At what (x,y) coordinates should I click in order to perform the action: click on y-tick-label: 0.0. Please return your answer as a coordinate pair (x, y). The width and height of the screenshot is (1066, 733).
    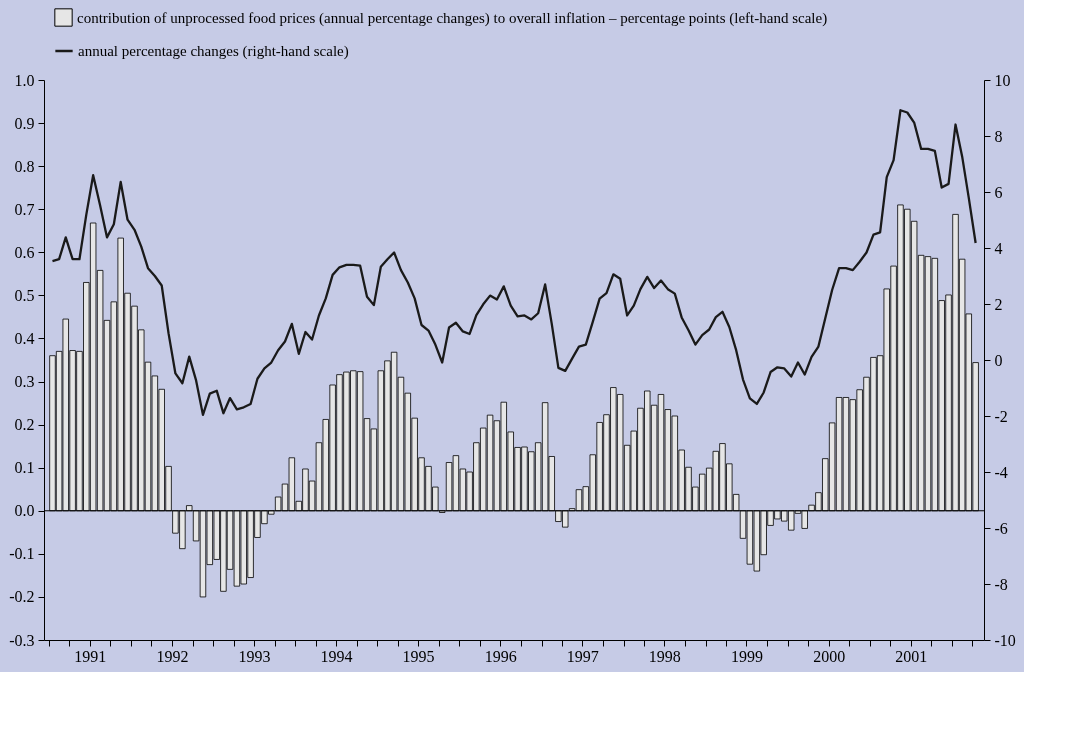
    Looking at the image, I should click on (24, 511).